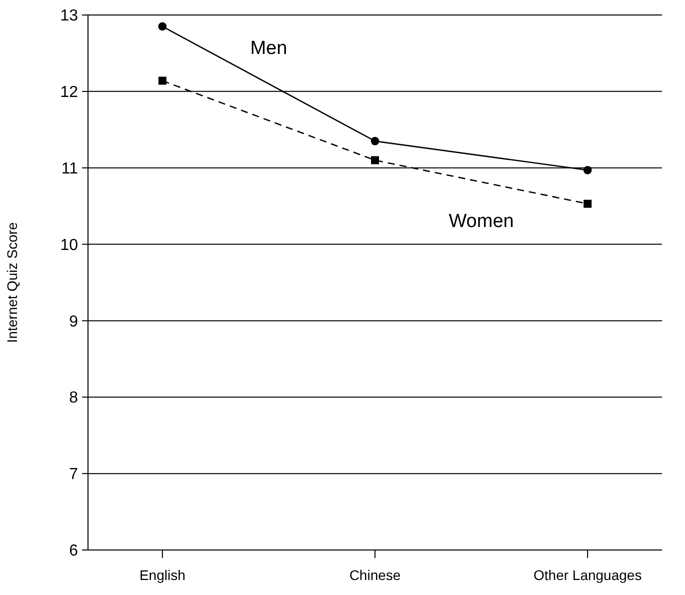 The width and height of the screenshot is (685, 595). I want to click on y-tick-label: 13, so click(69, 16).